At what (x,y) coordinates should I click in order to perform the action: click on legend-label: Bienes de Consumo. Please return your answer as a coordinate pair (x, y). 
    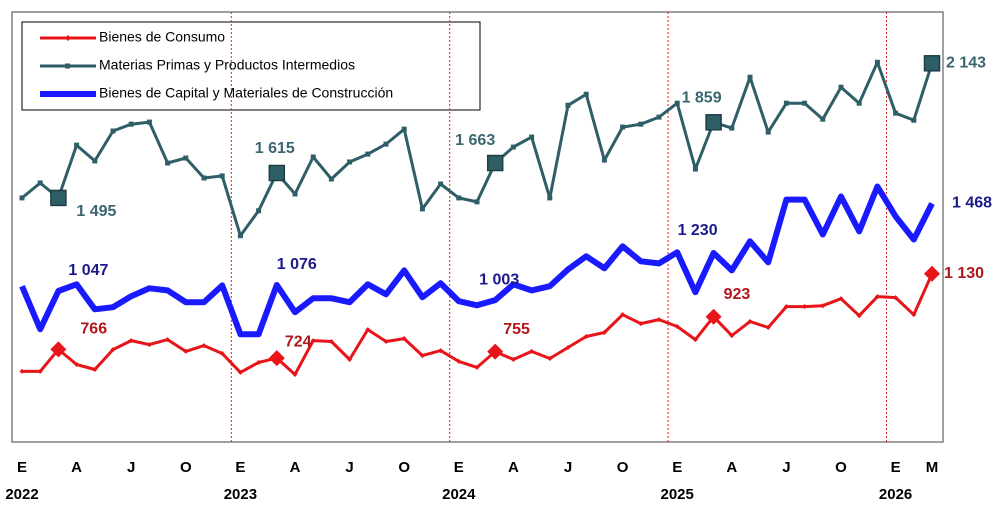
    Looking at the image, I should click on (162, 37).